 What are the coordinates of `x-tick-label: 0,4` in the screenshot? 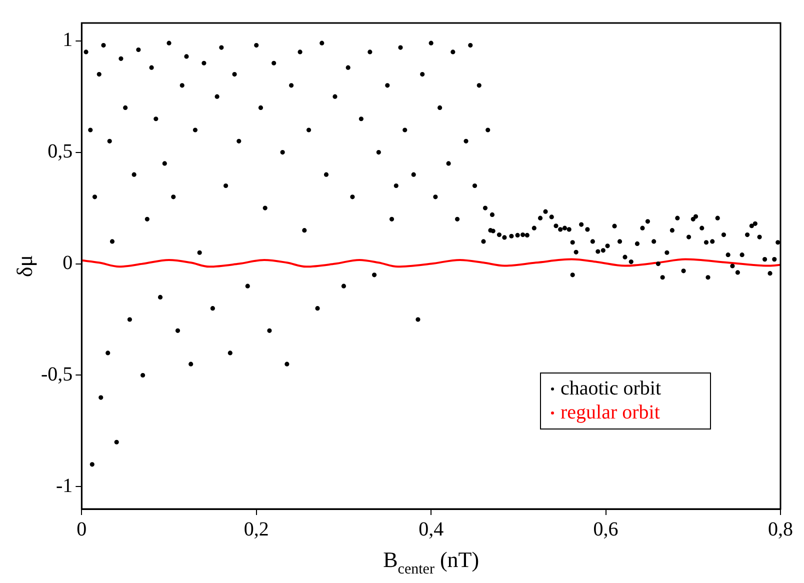 It's located at (431, 529).